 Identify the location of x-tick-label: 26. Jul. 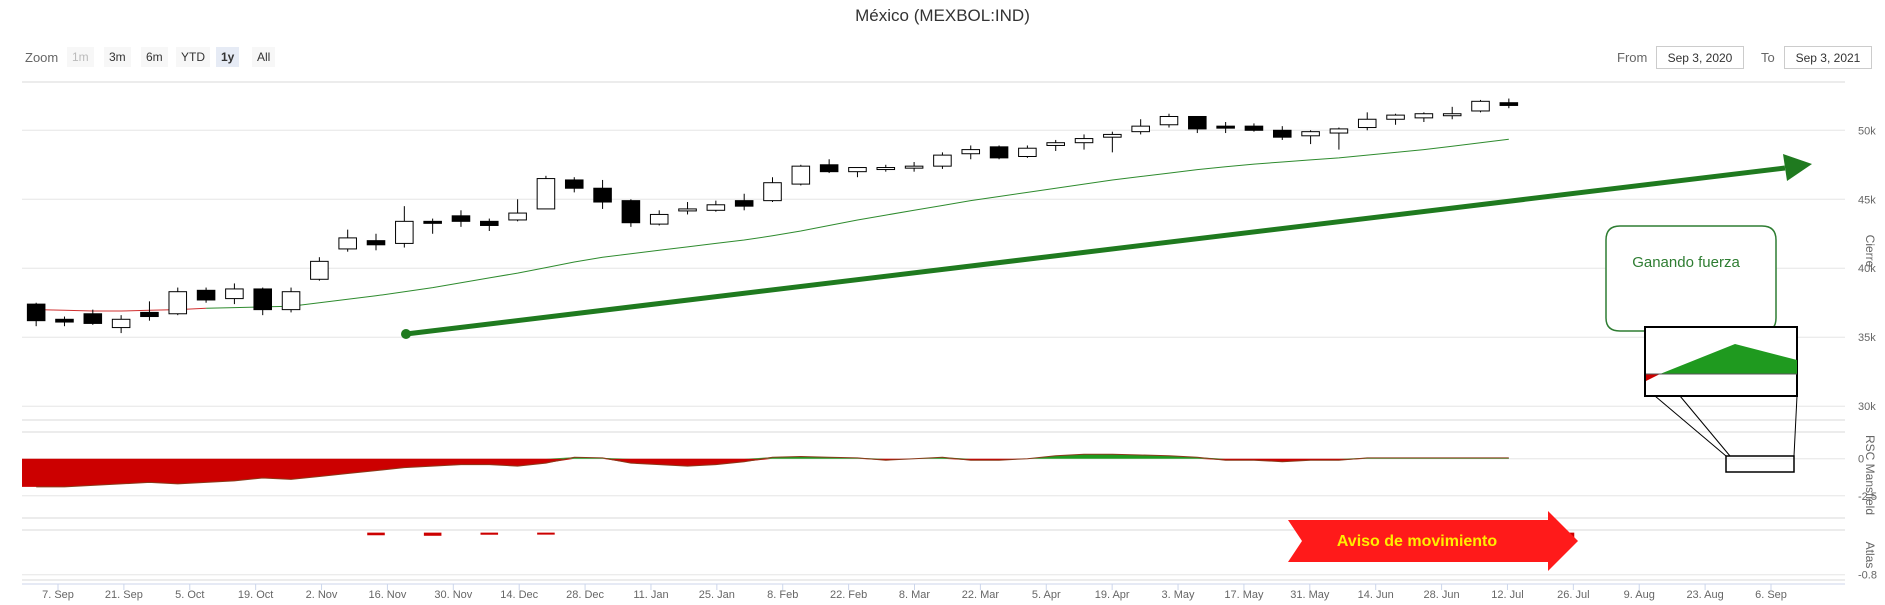
(1573, 595).